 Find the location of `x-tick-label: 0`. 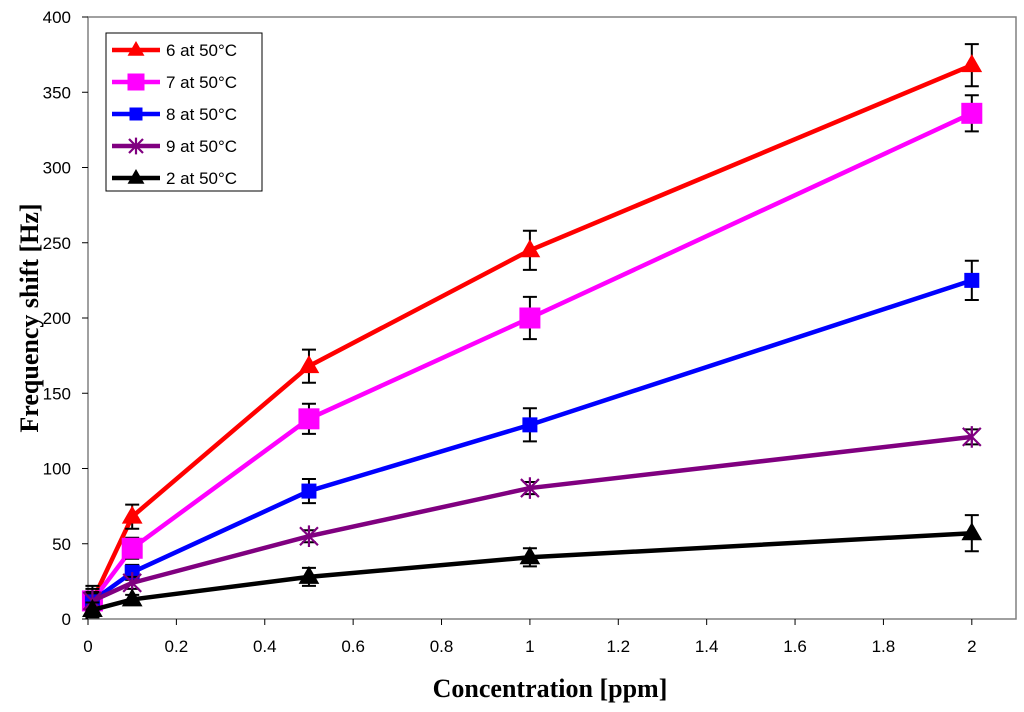

x-tick-label: 0 is located at coordinates (87, 646).